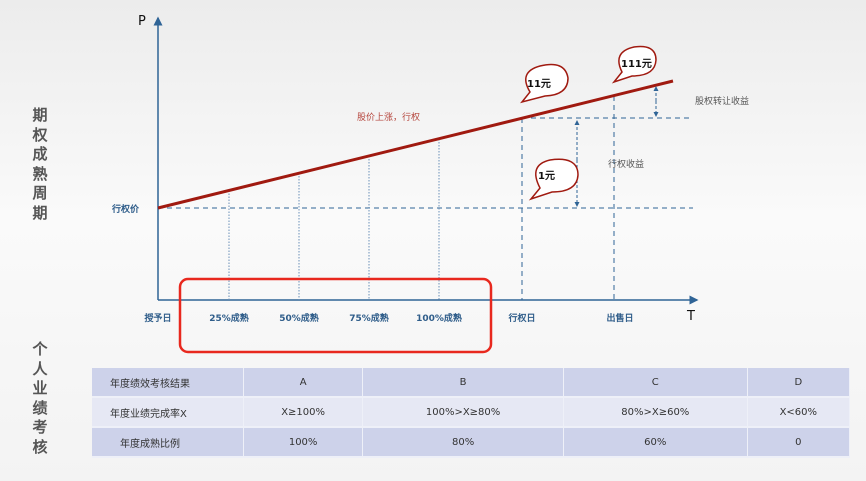 This screenshot has height=481, width=866. What do you see at coordinates (655, 412) in the screenshot?
I see `table-cell: 80%>X≥60%` at bounding box center [655, 412].